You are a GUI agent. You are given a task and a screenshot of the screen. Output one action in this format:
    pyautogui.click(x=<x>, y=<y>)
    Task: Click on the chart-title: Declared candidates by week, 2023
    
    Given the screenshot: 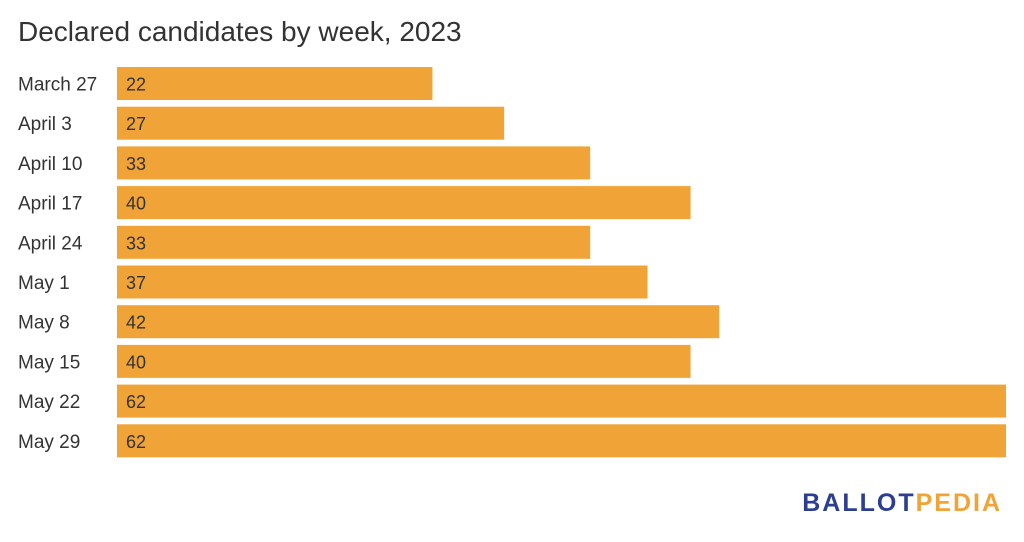 What is the action you would take?
    pyautogui.click(x=240, y=31)
    